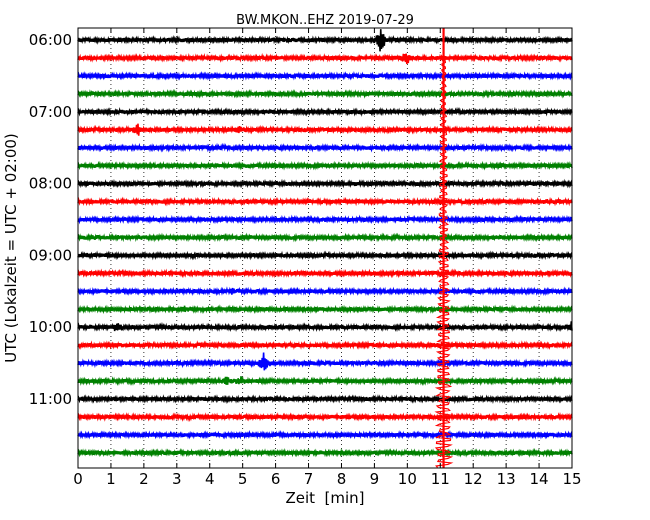 This screenshot has height=520, width=650. I want to click on x-tick-label: 14, so click(539, 479).